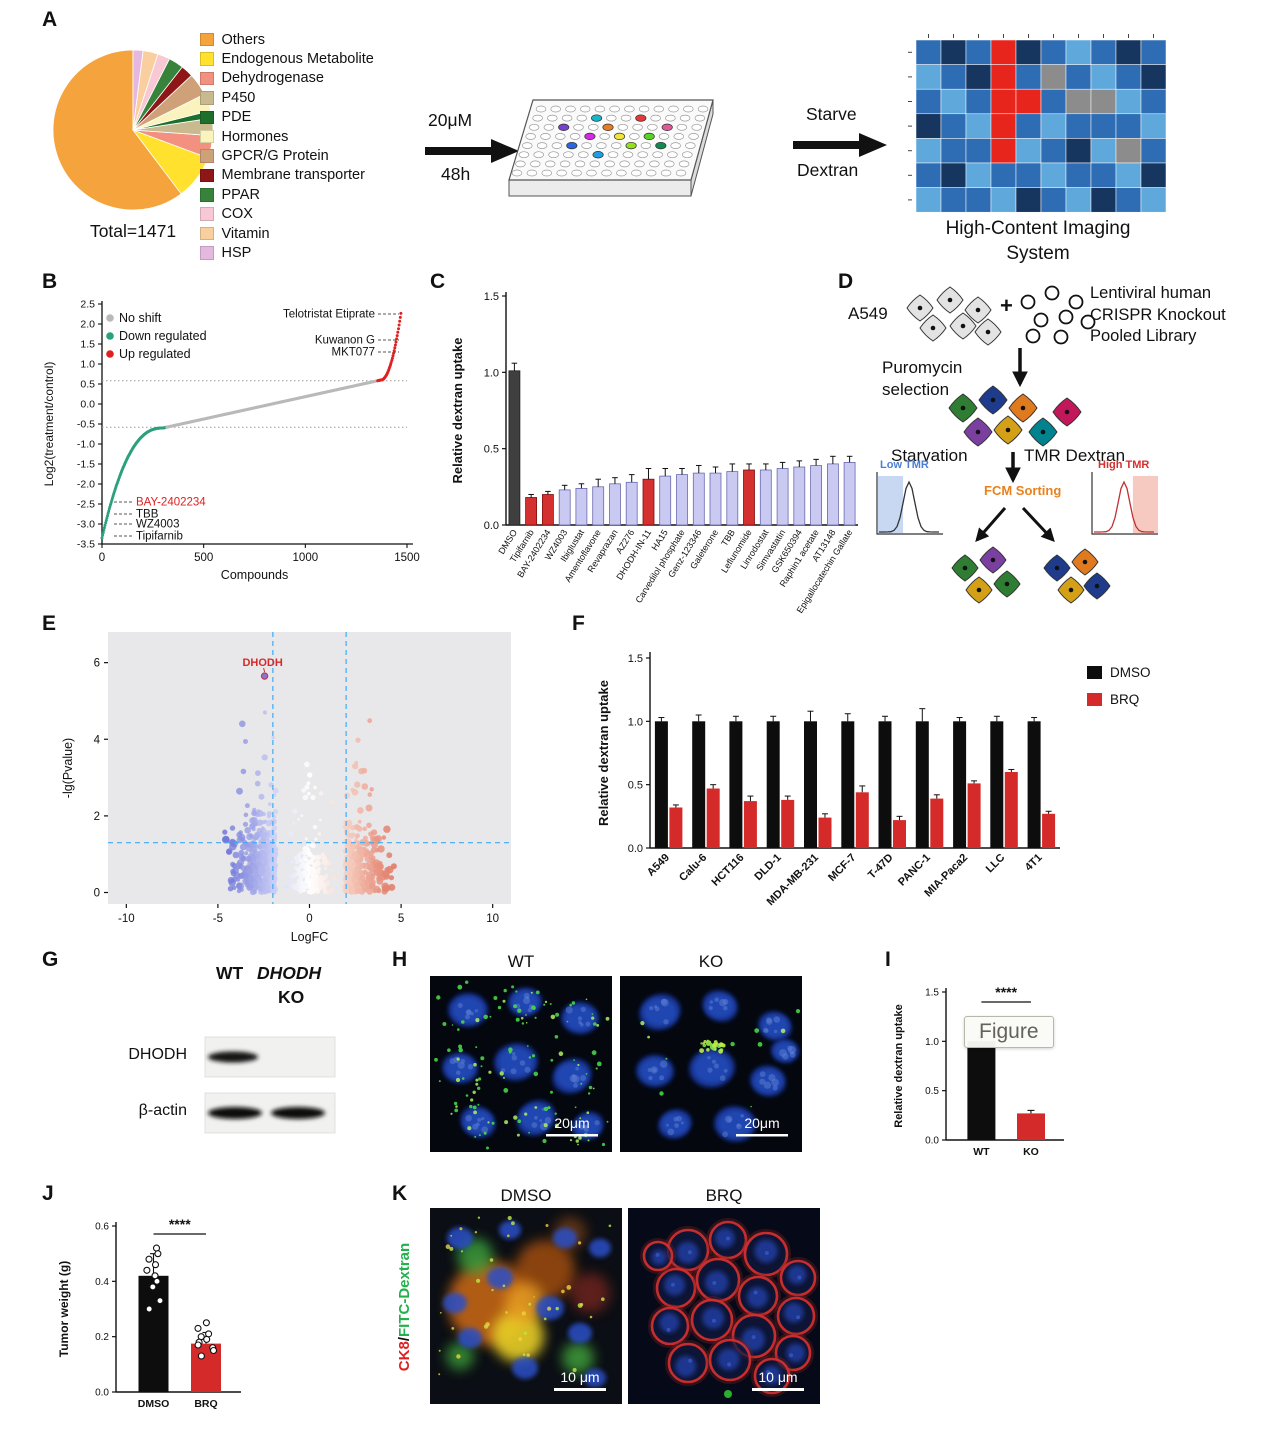  Describe the element at coordinates (521, 961) in the screenshot. I see `micro-wt-title: WT` at that location.